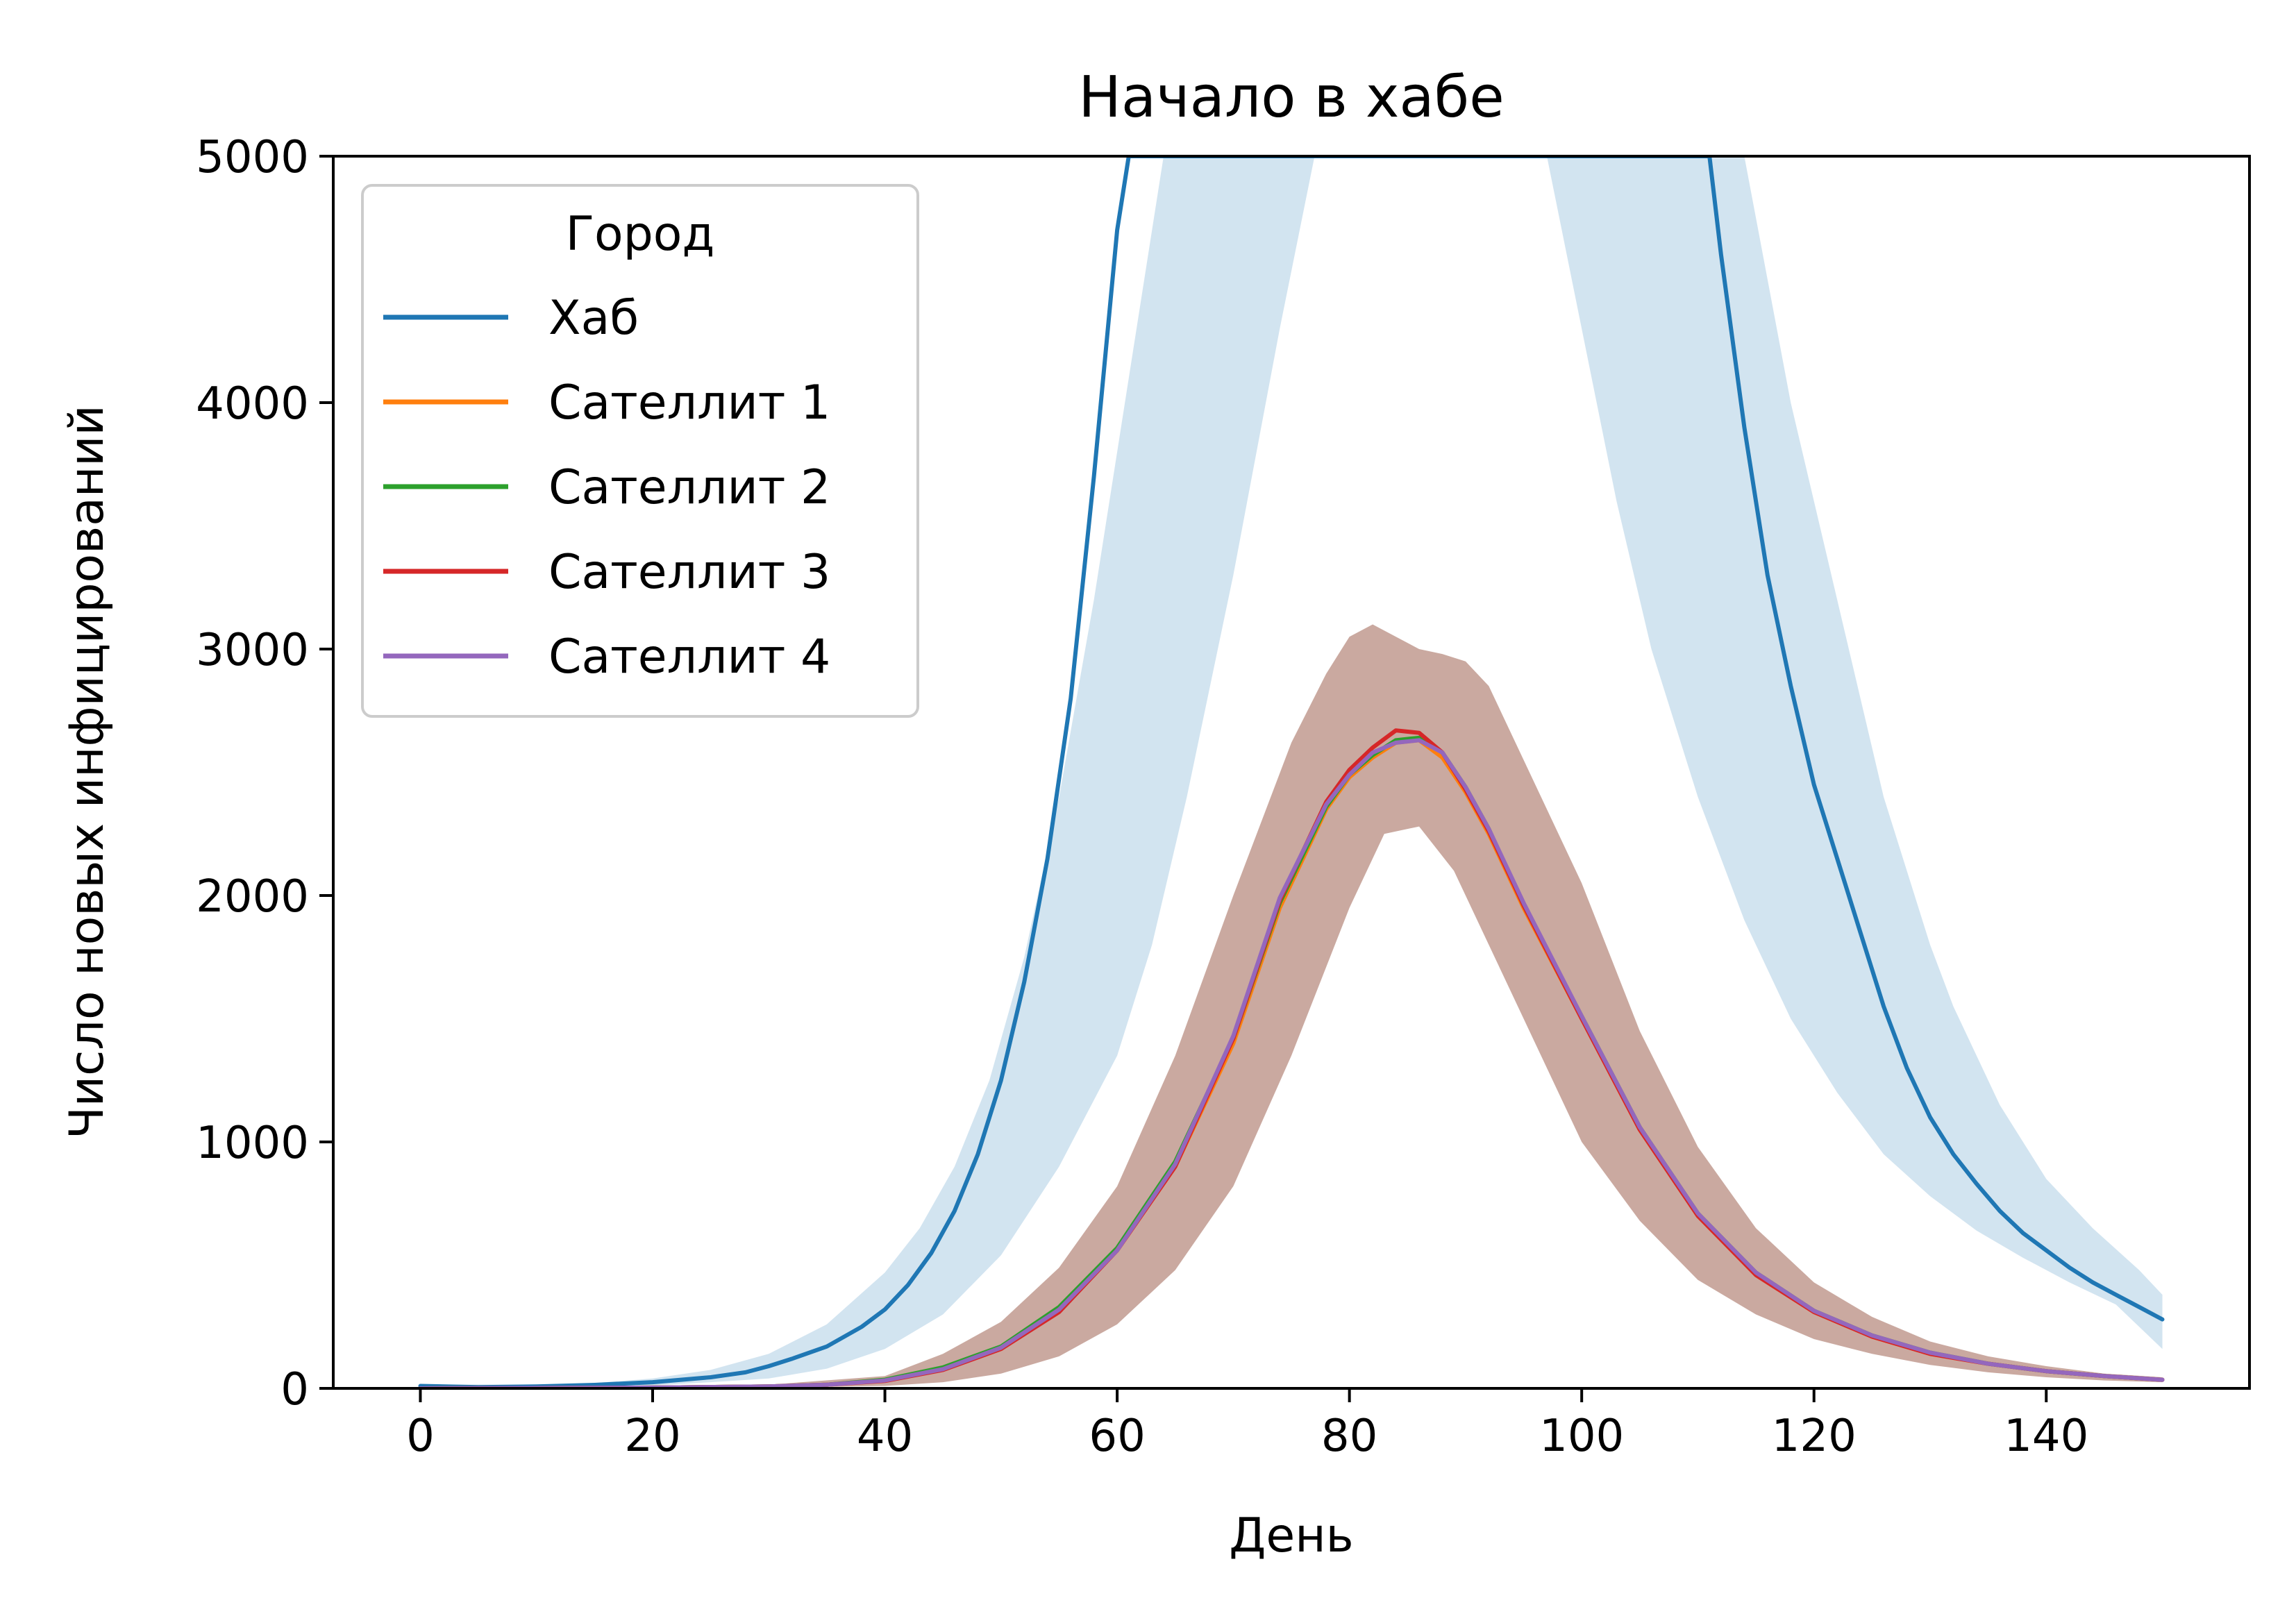  I want to click on x-tick-label: 20, so click(652, 1436).